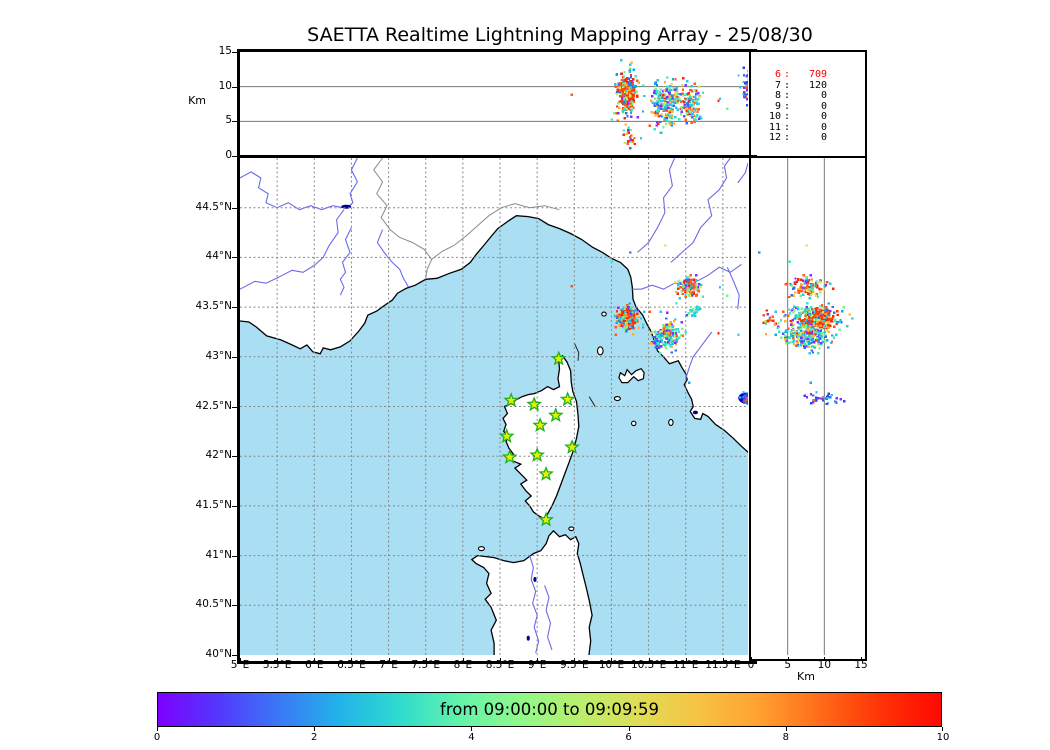  What do you see at coordinates (797, 127) in the screenshot?
I see `station-count-row: 11:0` at bounding box center [797, 127].